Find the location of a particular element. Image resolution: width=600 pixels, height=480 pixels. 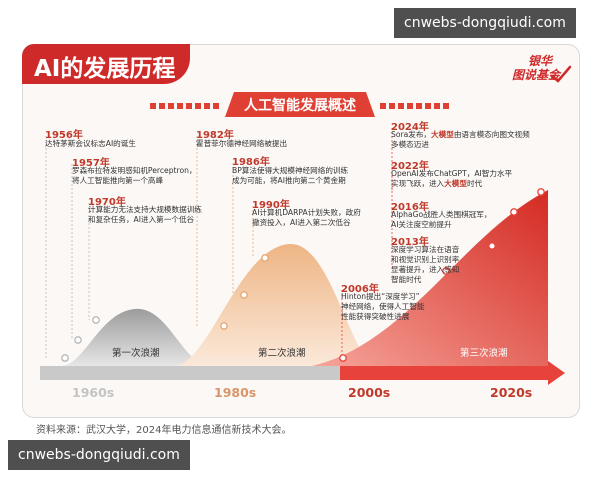

event-1957-desc: 罗森布拉特发明感知机Perceptron， 将人工智能推向第一个高峰 is located at coordinates (134, 175).